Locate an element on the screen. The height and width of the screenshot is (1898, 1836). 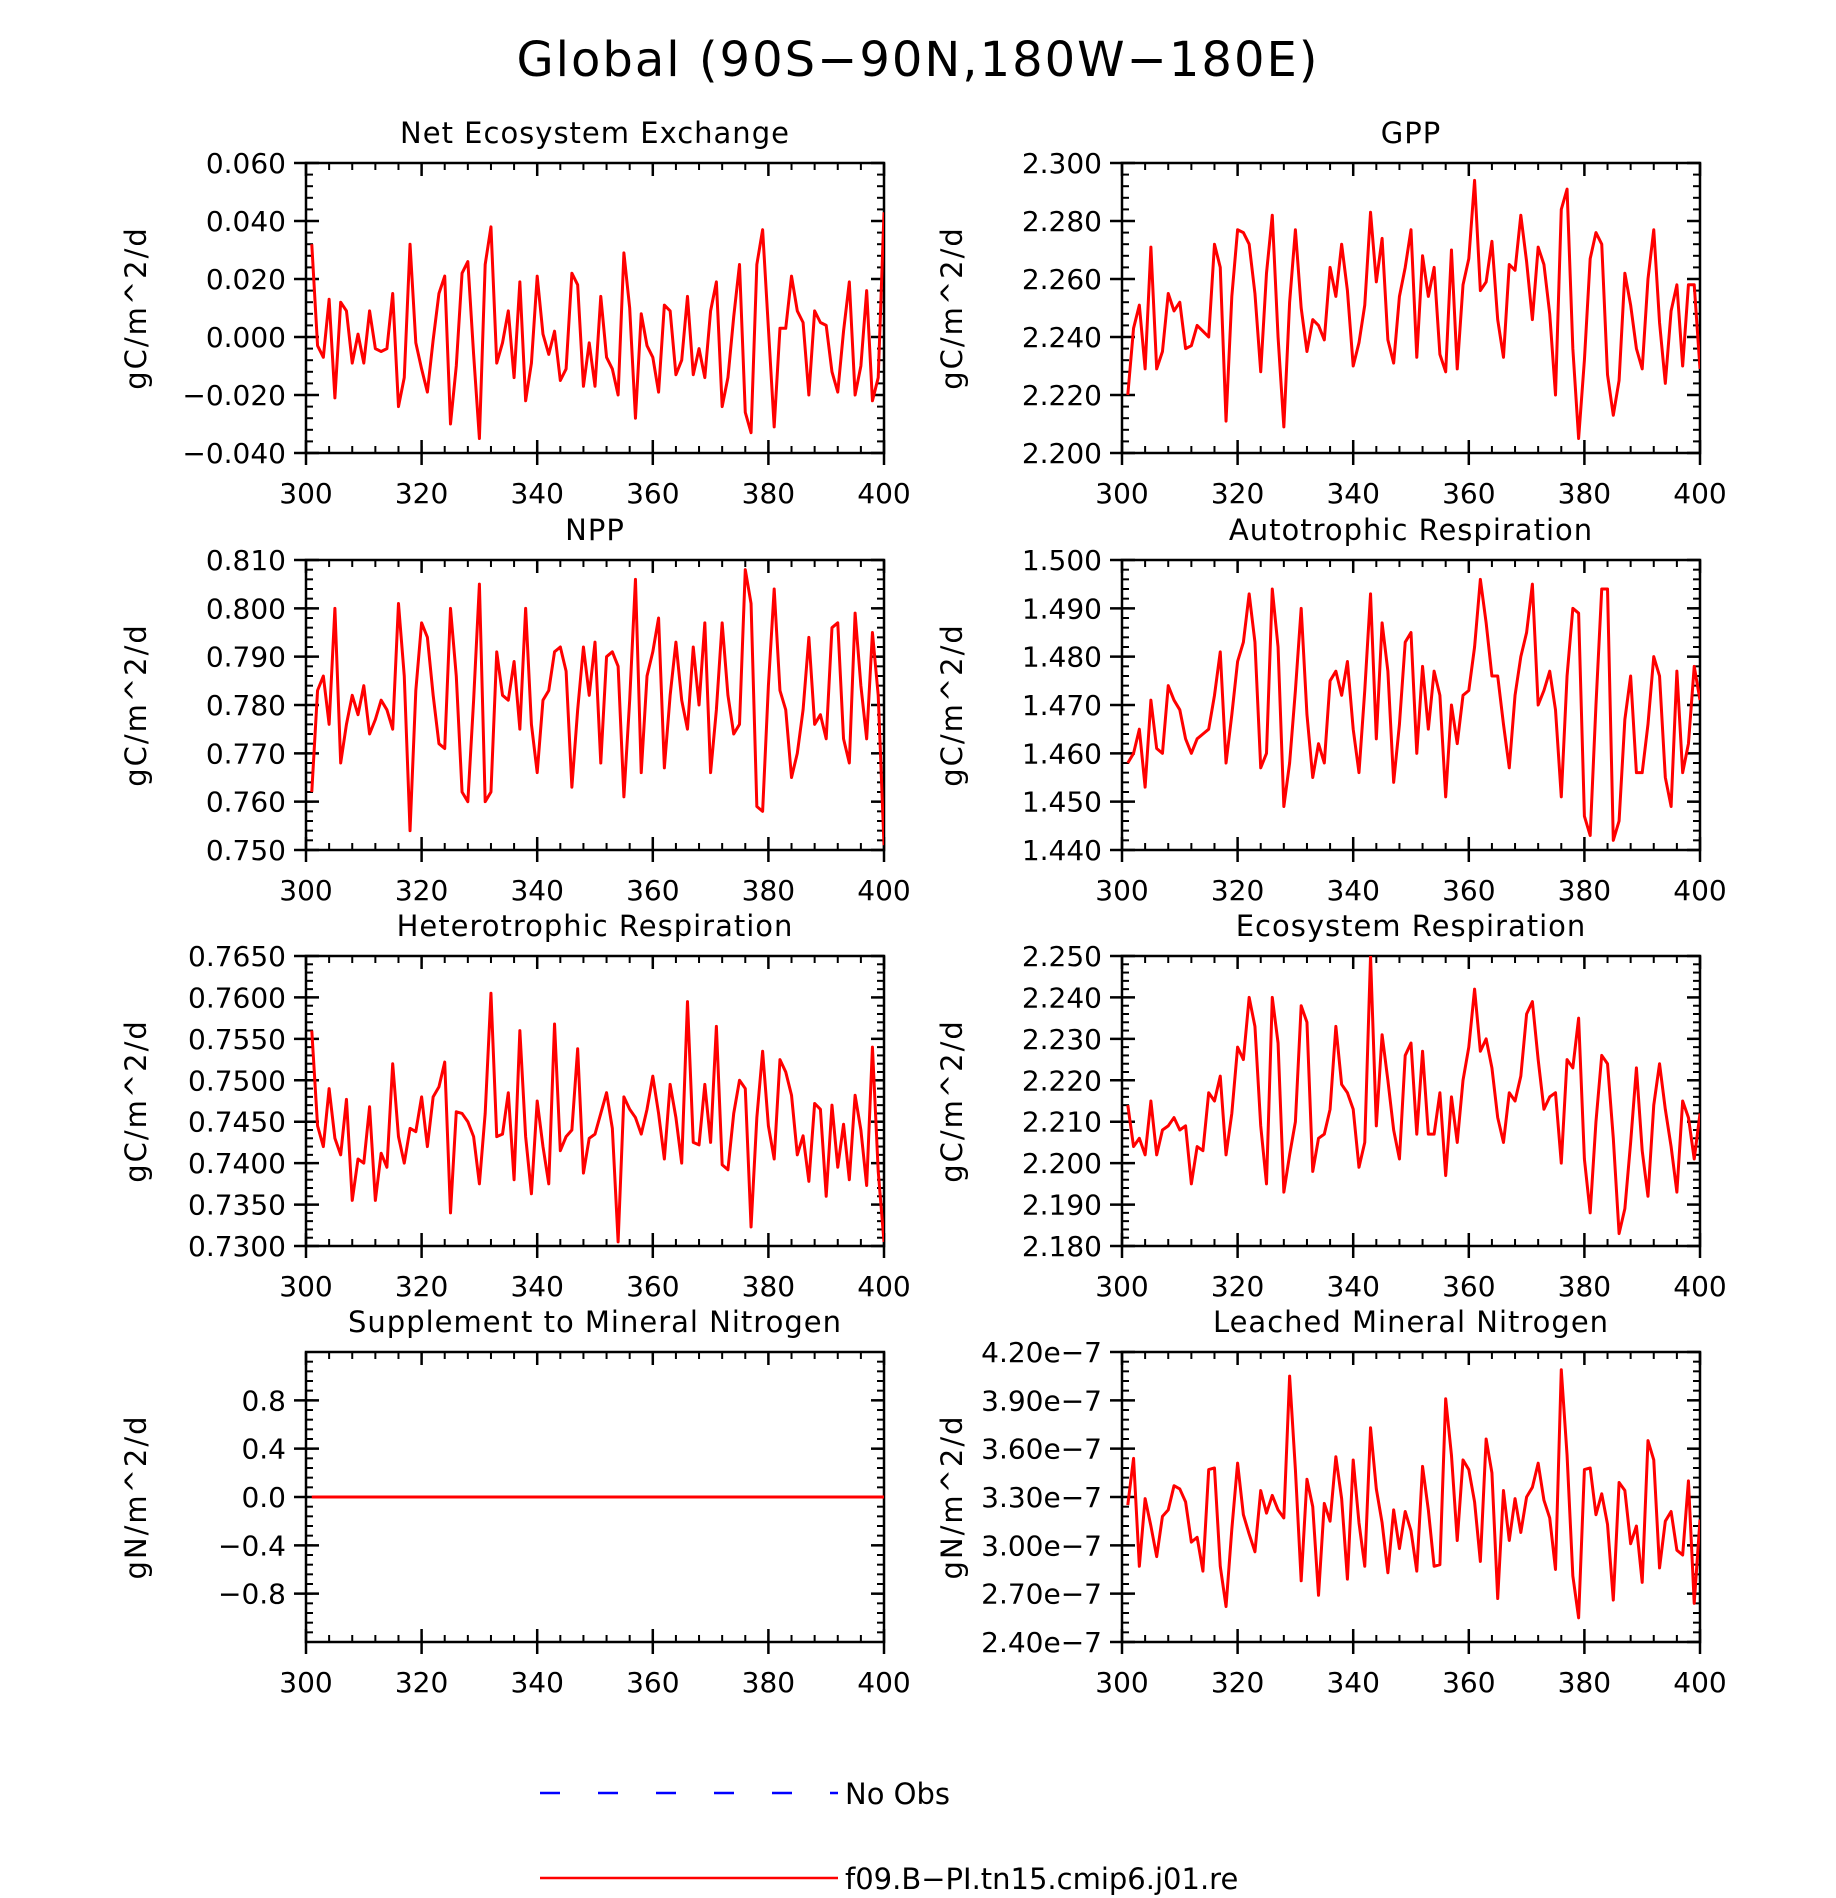
y-tick-label: 1.440 is located at coordinates (1062, 850).